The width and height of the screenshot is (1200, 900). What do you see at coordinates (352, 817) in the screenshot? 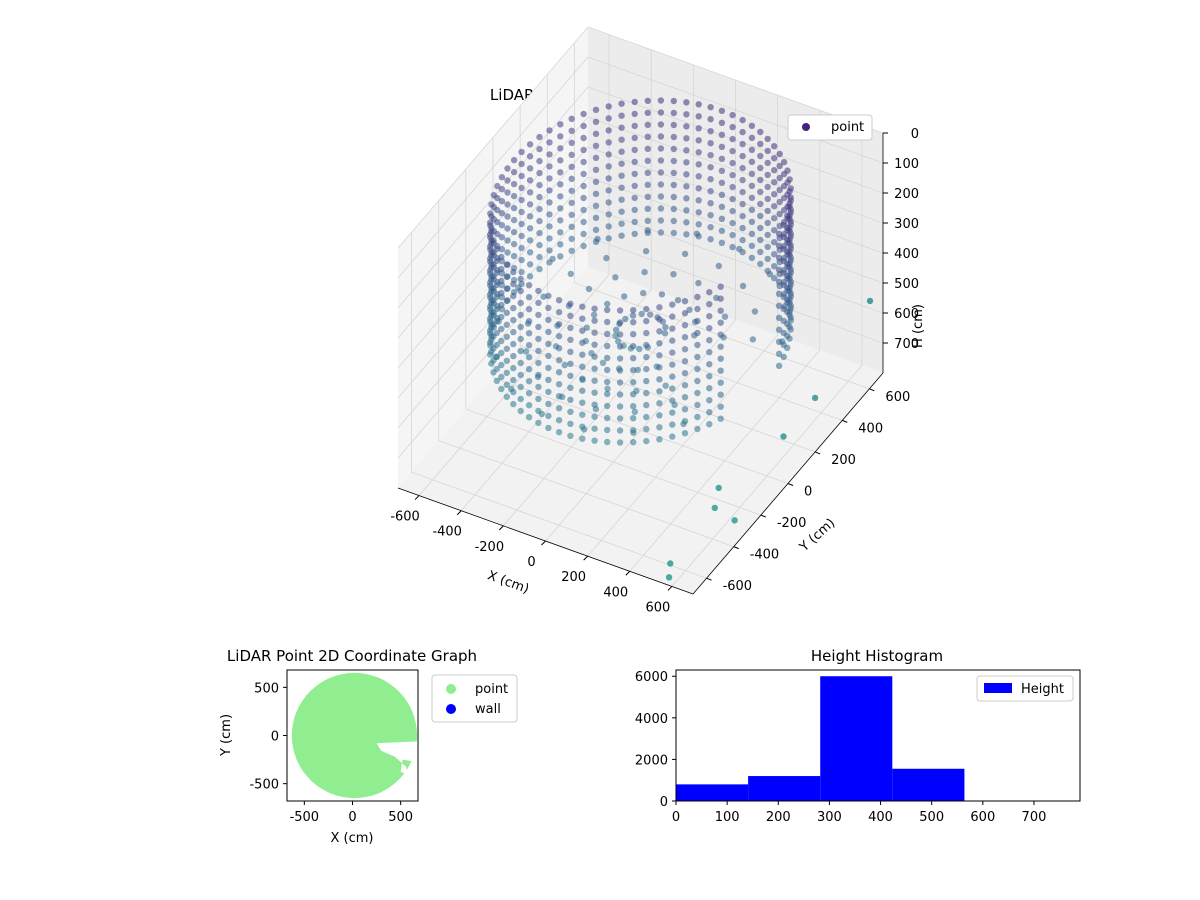
I see `x-tick-label-2d: 0` at bounding box center [352, 817].